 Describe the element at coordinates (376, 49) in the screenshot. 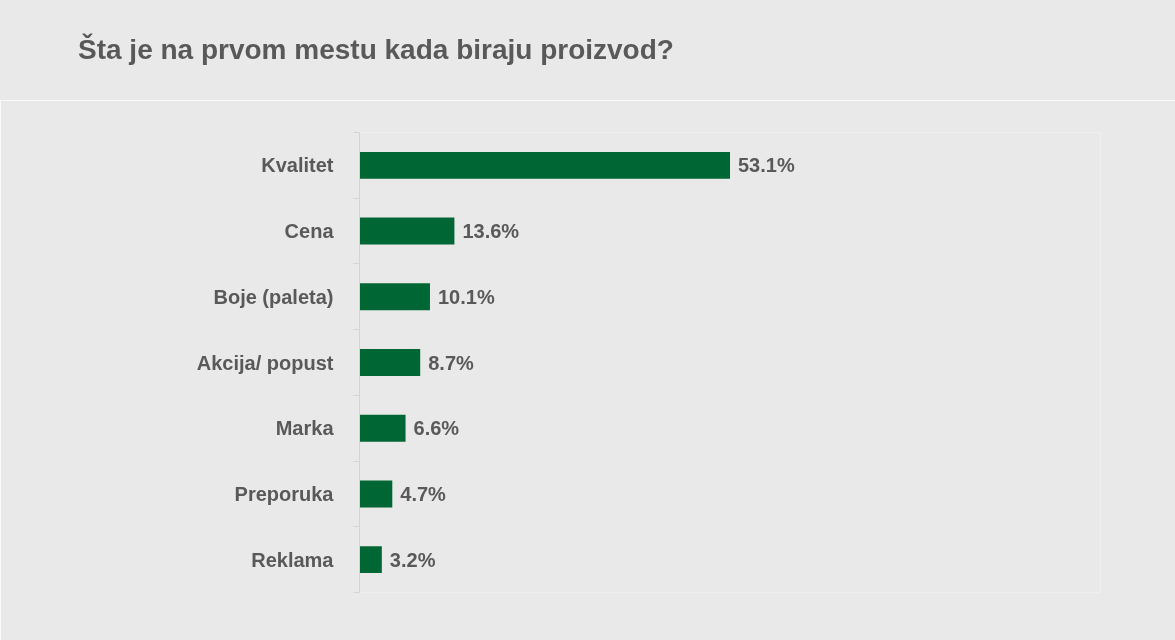

I see `chart-title: Šta je na prvom mestu kada biraju proizvod?` at that location.